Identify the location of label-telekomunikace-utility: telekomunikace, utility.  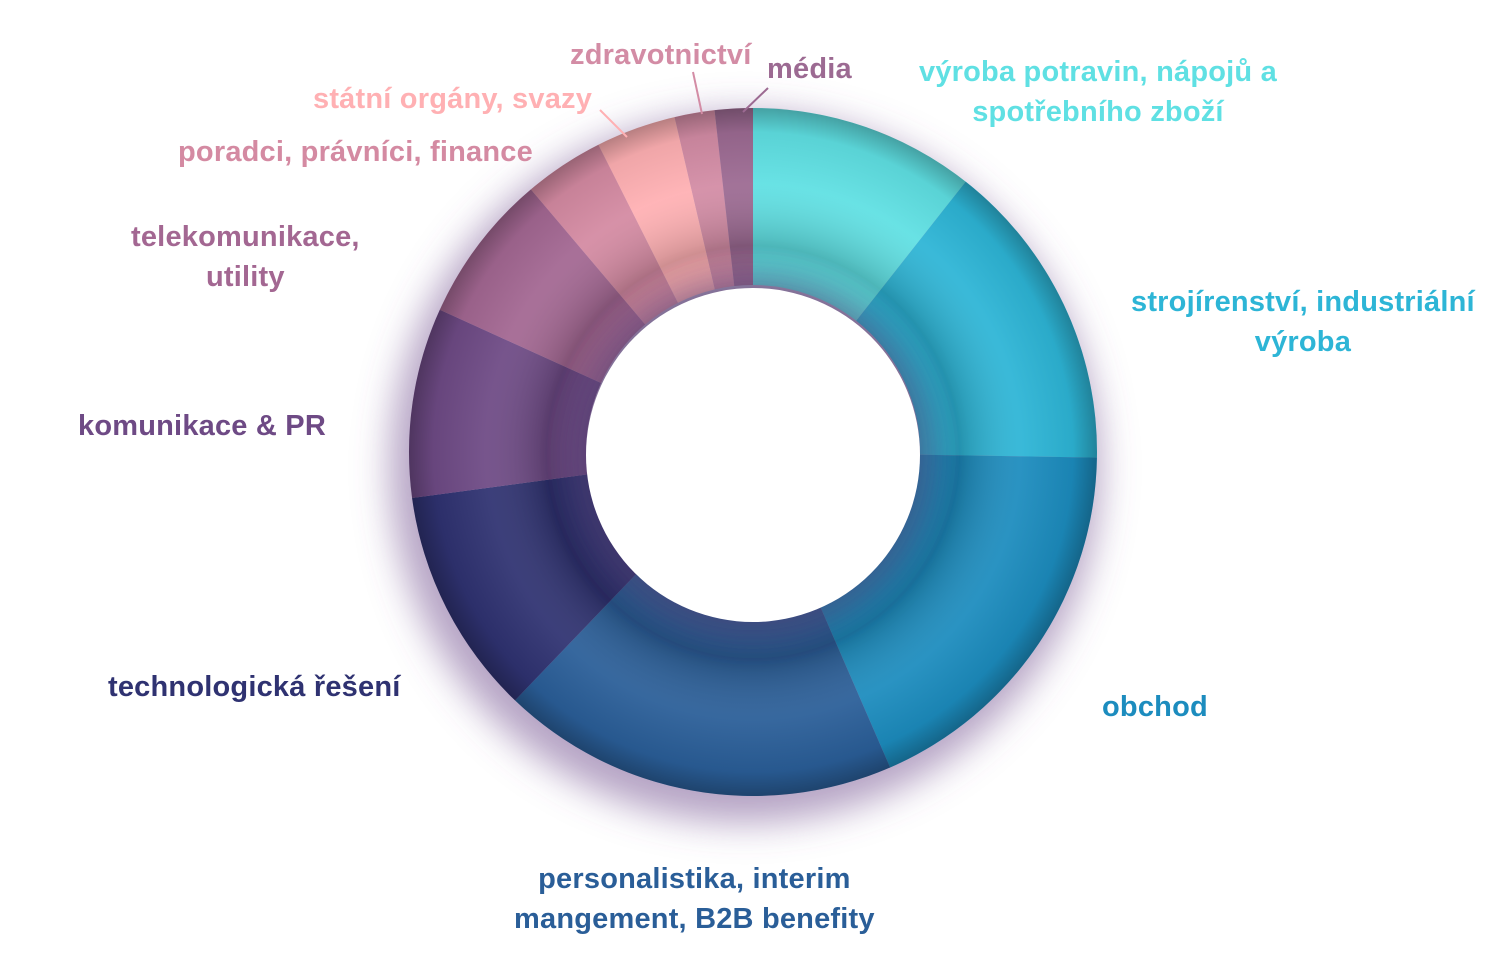
(245, 257).